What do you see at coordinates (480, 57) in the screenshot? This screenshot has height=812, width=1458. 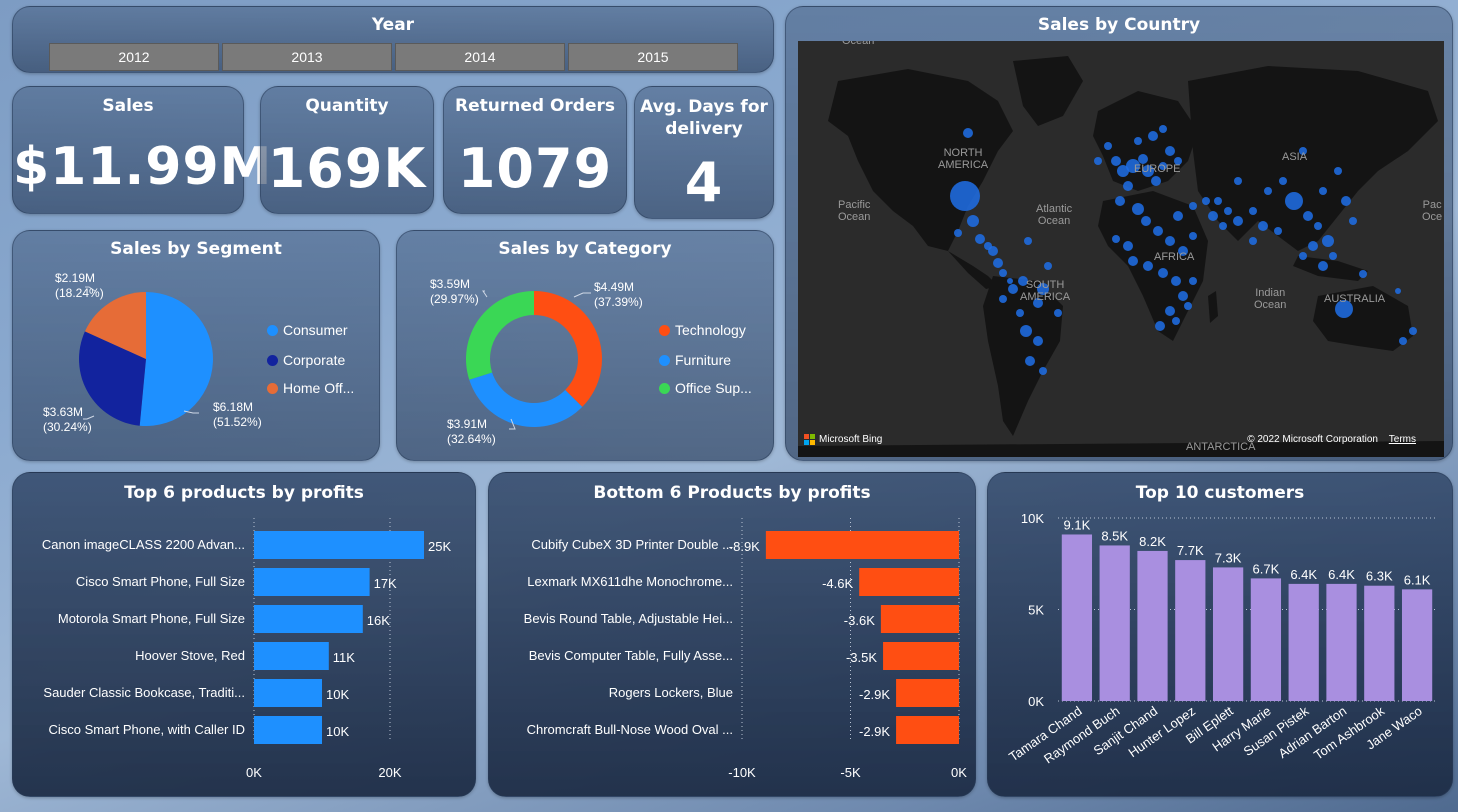 I see `year-button-2014: 2014` at bounding box center [480, 57].